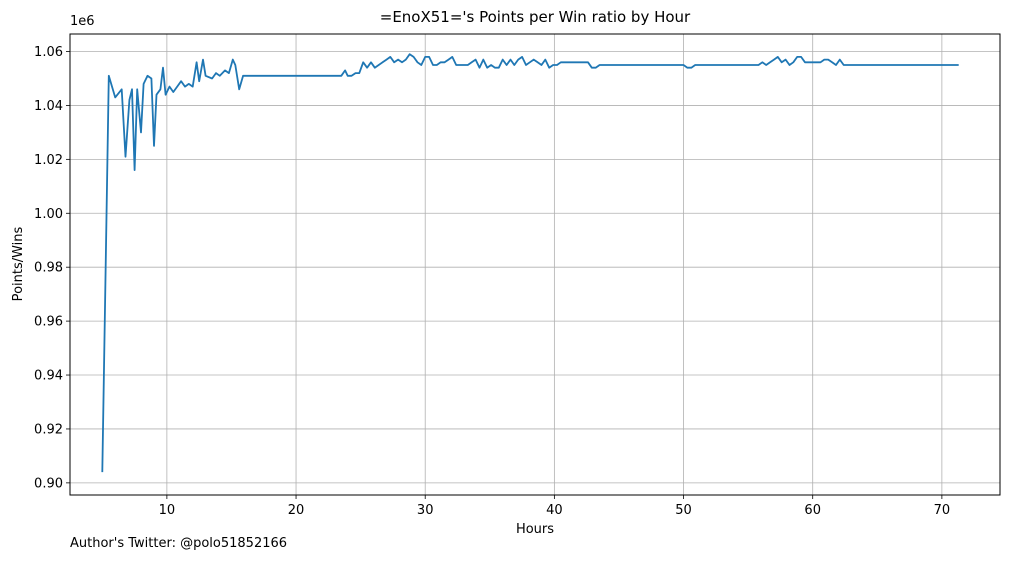 This screenshot has height=562, width=1010. Describe the element at coordinates (48, 106) in the screenshot. I see `y-tick-label: 1.04` at that location.